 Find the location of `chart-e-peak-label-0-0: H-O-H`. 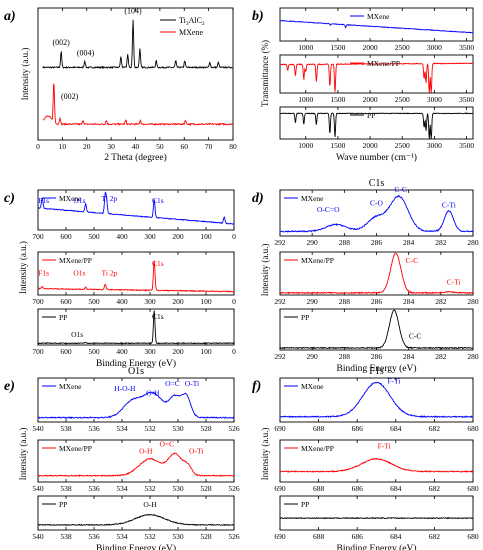

chart-e-peak-label-0-0: H-O-H is located at coordinates (125, 388).